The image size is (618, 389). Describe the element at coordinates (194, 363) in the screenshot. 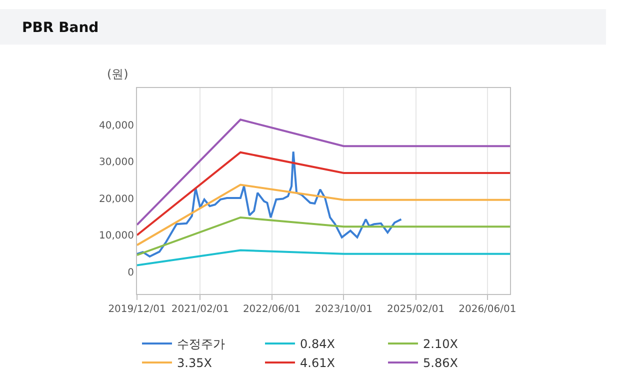

I see `legend-label: 3.35X` at that location.